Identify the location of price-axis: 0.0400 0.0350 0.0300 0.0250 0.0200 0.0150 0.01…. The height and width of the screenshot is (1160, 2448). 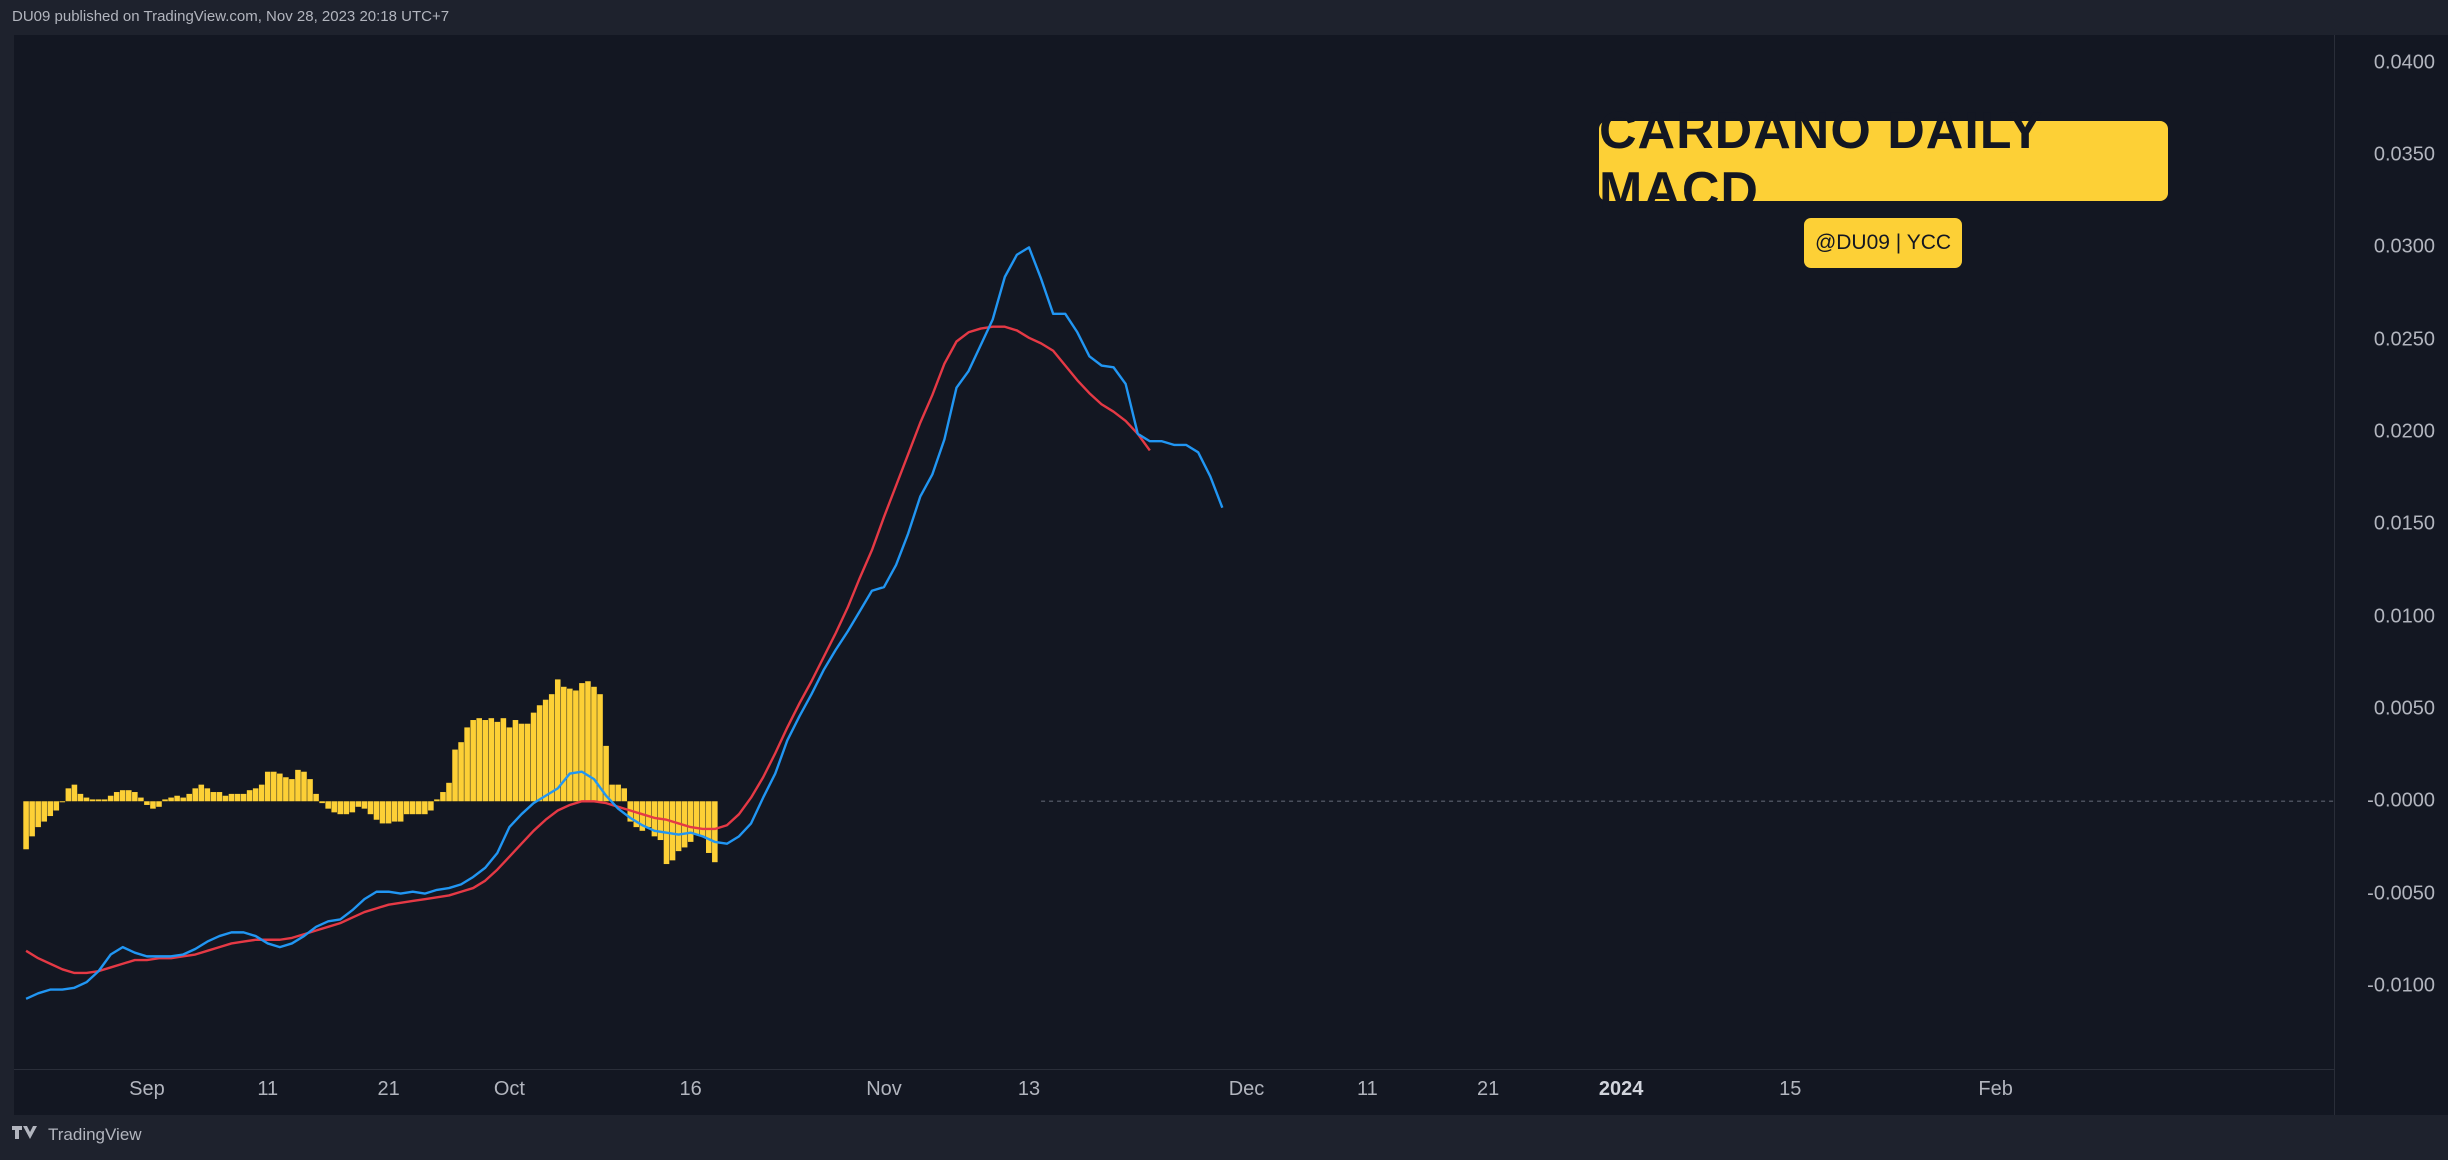
(2391, 575).